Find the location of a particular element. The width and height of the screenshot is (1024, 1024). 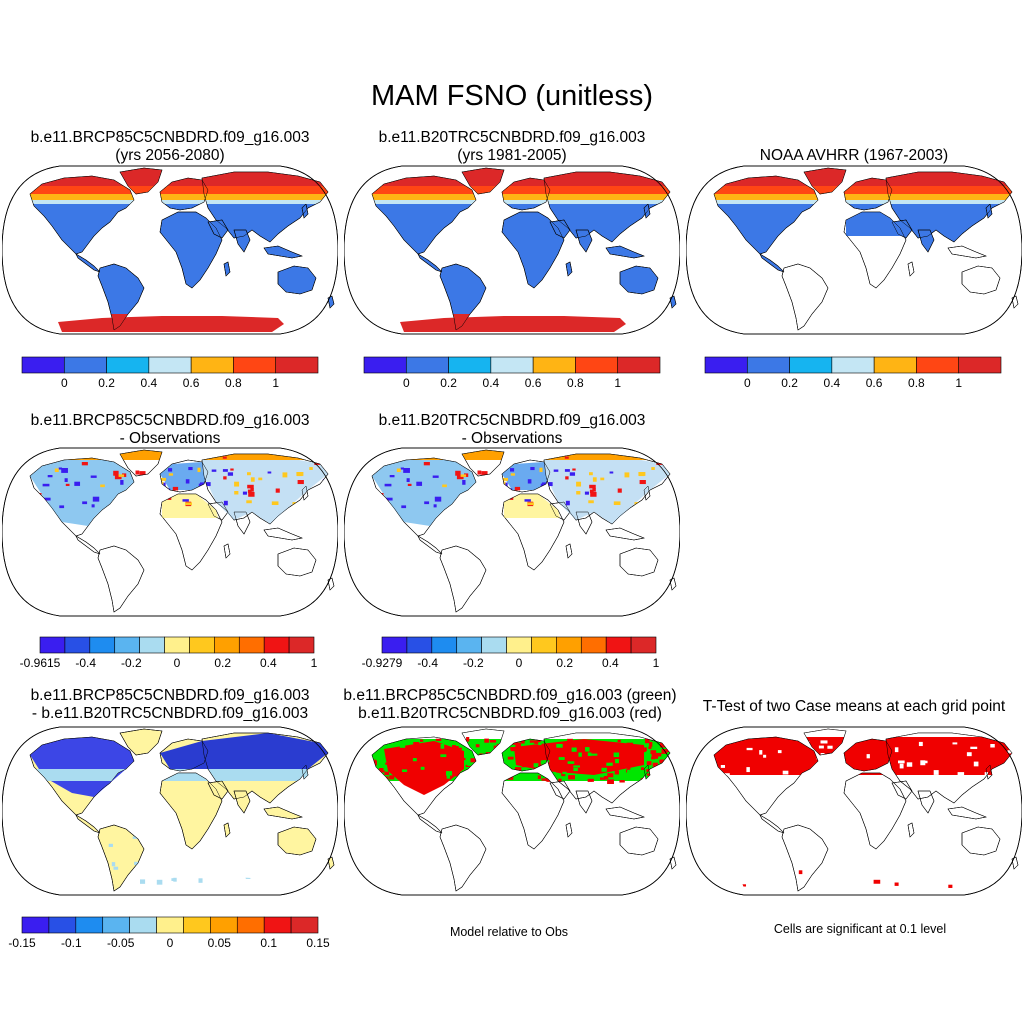

diff-asia is located at coordinates (265, 489).